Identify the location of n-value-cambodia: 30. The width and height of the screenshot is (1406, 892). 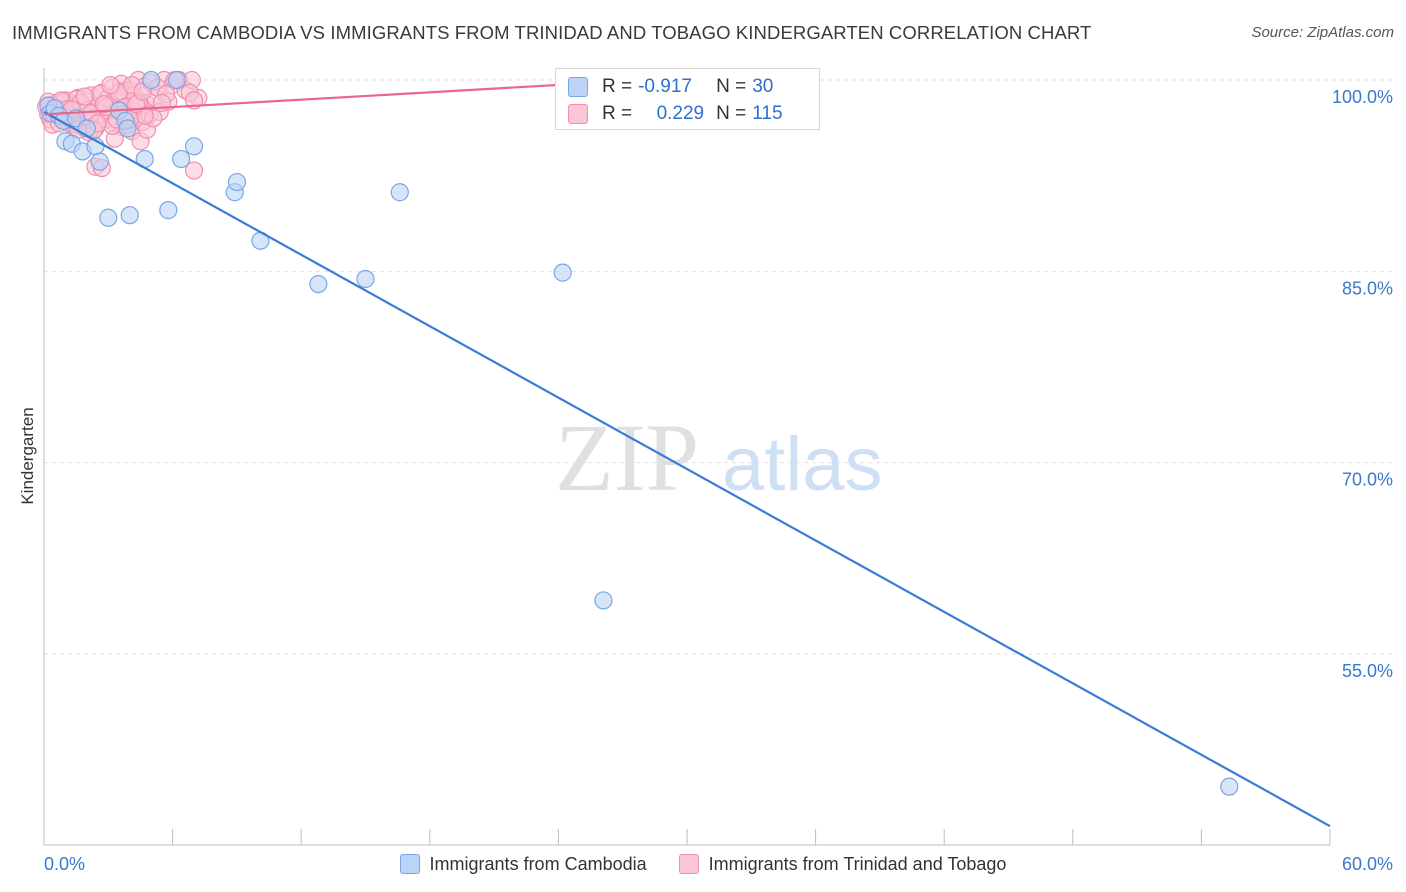
(763, 86).